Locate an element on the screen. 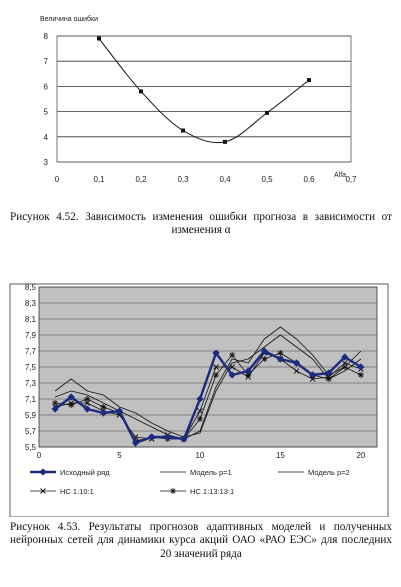 This screenshot has width=401, height=587. chart2-x-tick-label: 15 is located at coordinates (280, 455).